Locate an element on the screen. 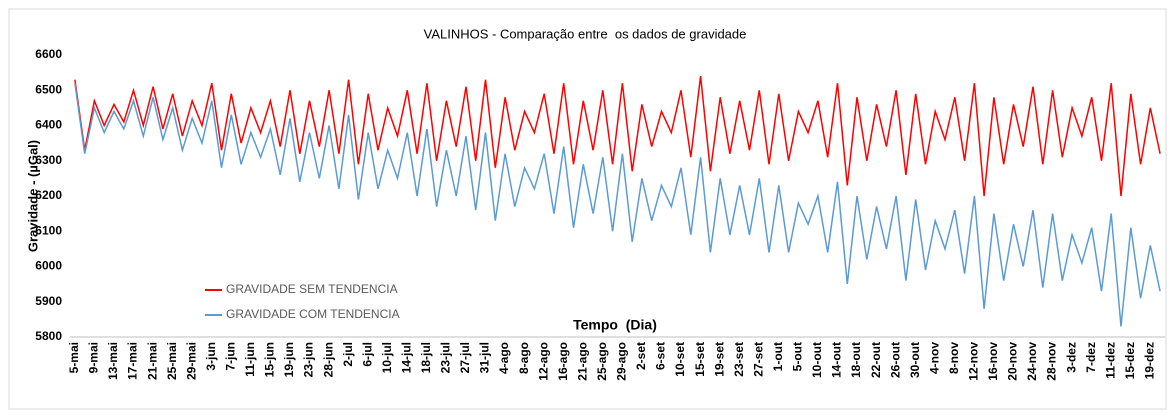  x-tick-label: 1-out is located at coordinates (778, 356).